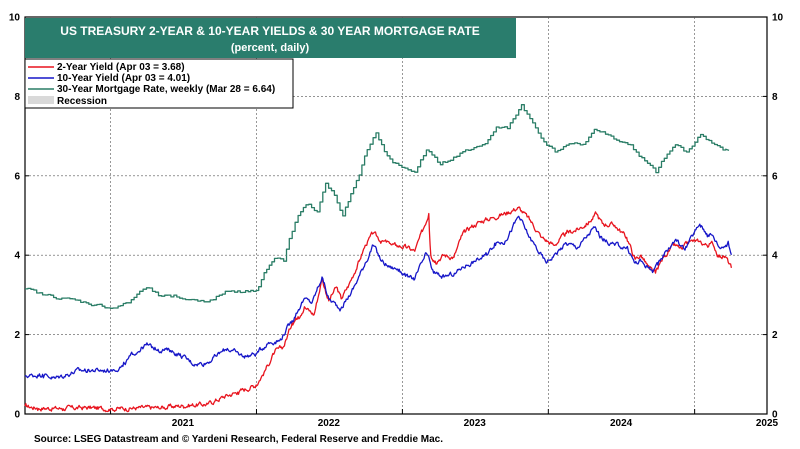  What do you see at coordinates (121, 67) in the screenshot?
I see `legend-label-2y: 2-Year Yield (Apr 03 = 3.68)` at bounding box center [121, 67].